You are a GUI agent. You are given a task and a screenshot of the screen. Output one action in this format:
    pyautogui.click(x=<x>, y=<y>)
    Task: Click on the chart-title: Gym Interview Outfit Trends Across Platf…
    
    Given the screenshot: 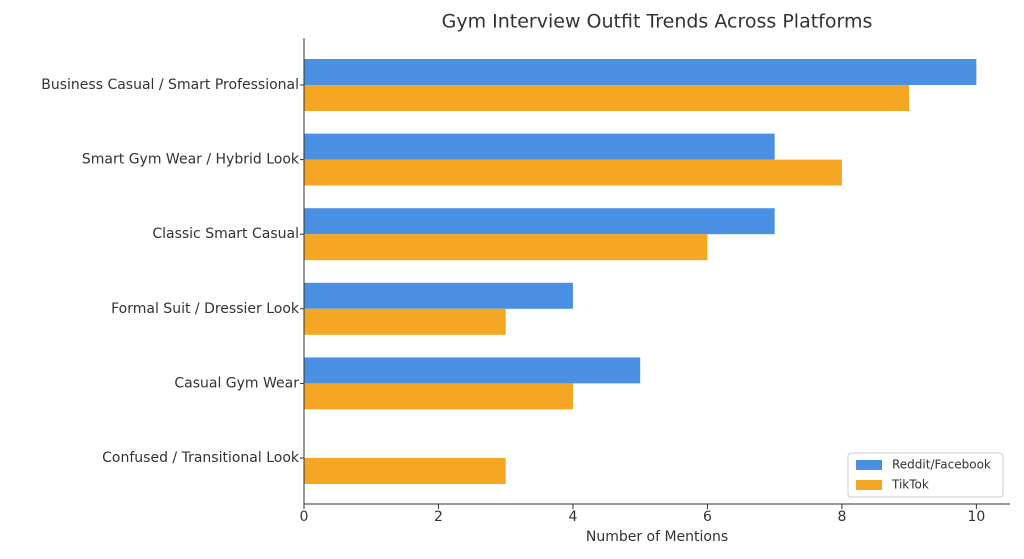 What is the action you would take?
    pyautogui.click(x=657, y=22)
    